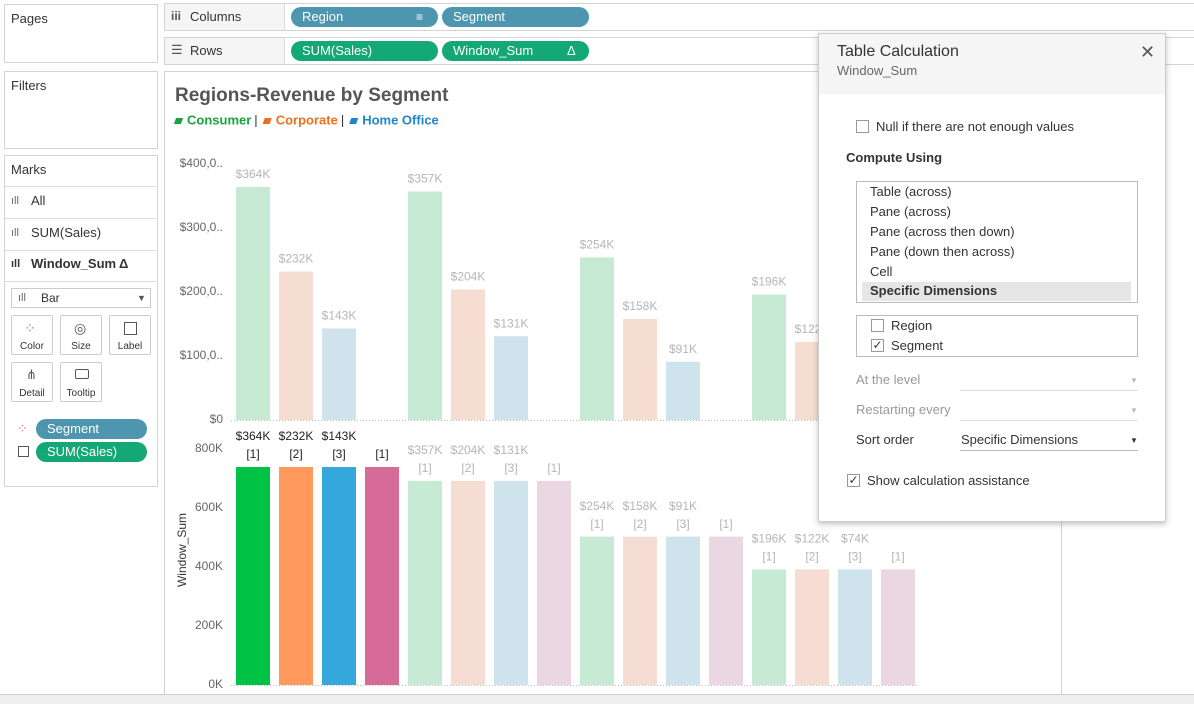 The height and width of the screenshot is (704, 1194). Describe the element at coordinates (81, 33) in the screenshot. I see `pages-card` at that location.